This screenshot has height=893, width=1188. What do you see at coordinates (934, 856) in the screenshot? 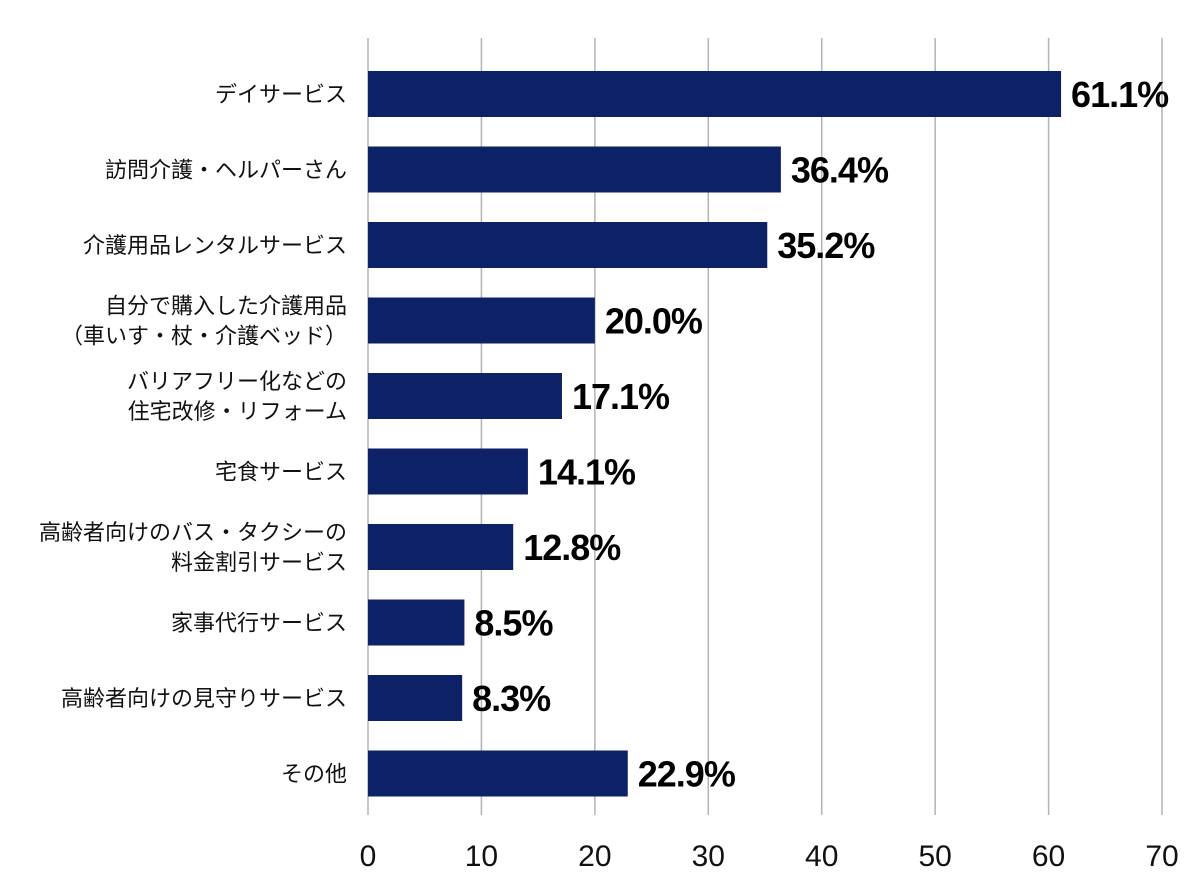
I see `x-tick-label: 50` at bounding box center [934, 856].